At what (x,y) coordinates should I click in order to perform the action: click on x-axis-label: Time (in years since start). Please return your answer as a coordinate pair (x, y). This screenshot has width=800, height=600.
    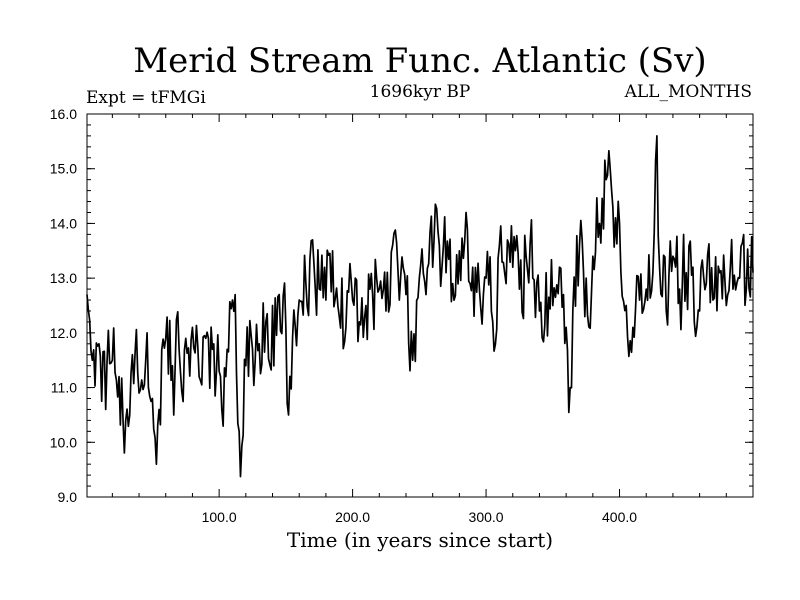
    Looking at the image, I should click on (420, 540).